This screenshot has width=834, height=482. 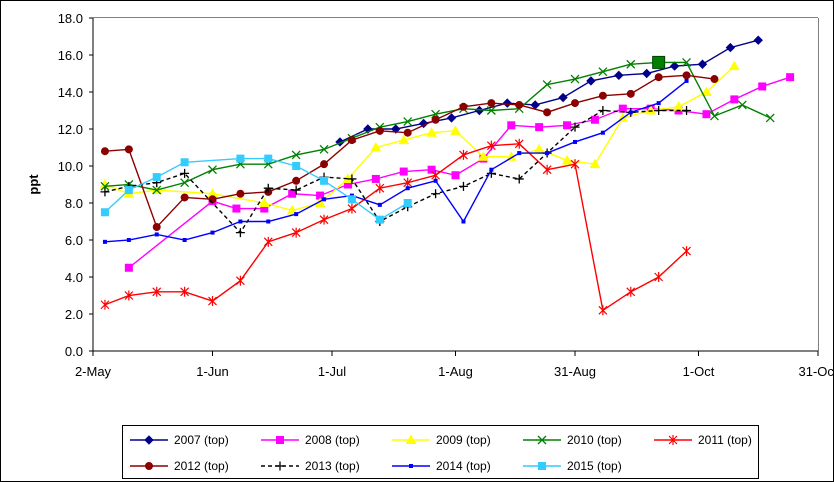 What do you see at coordinates (725, 440) in the screenshot?
I see `legend-label: 2011 (top)` at bounding box center [725, 440].